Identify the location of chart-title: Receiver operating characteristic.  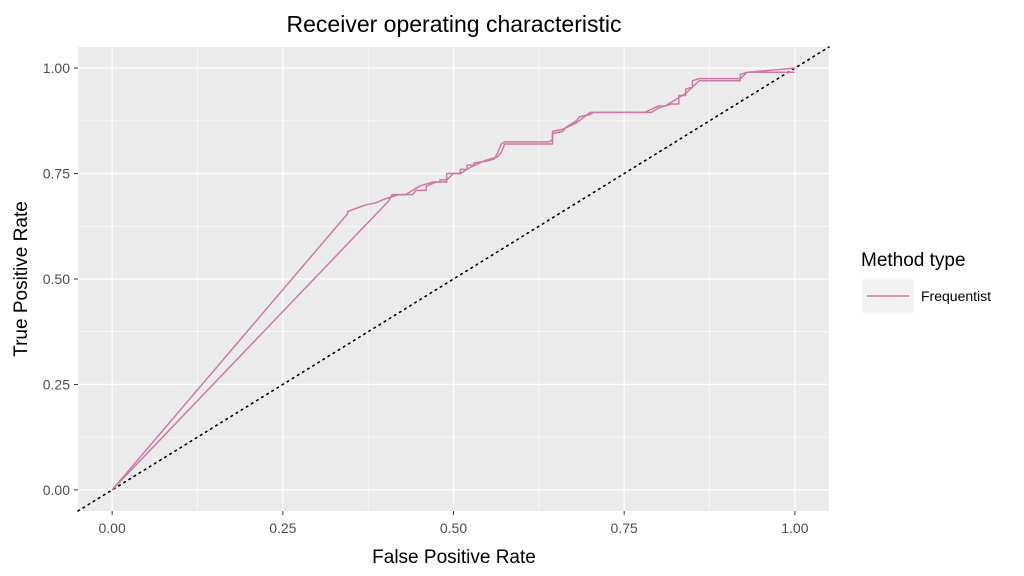
(454, 24).